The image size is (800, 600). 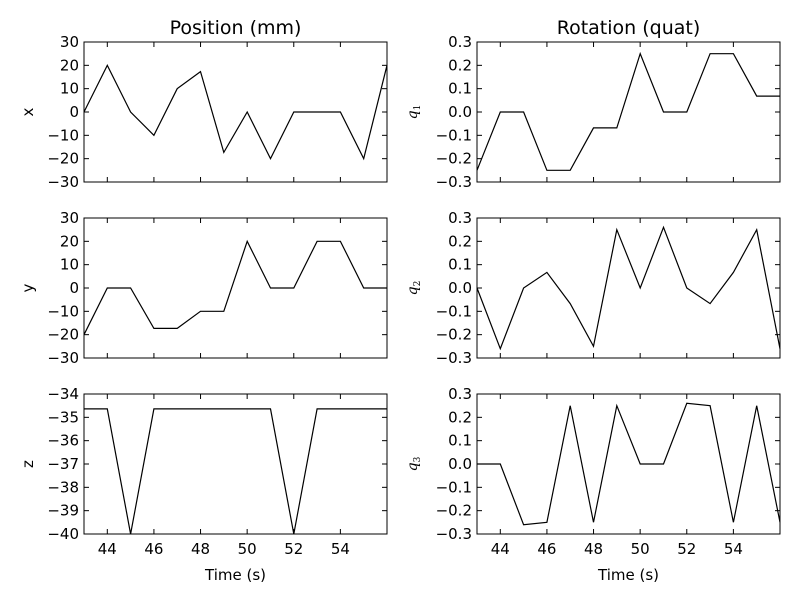 I want to click on series-line-q1, so click(x=628, y=111).